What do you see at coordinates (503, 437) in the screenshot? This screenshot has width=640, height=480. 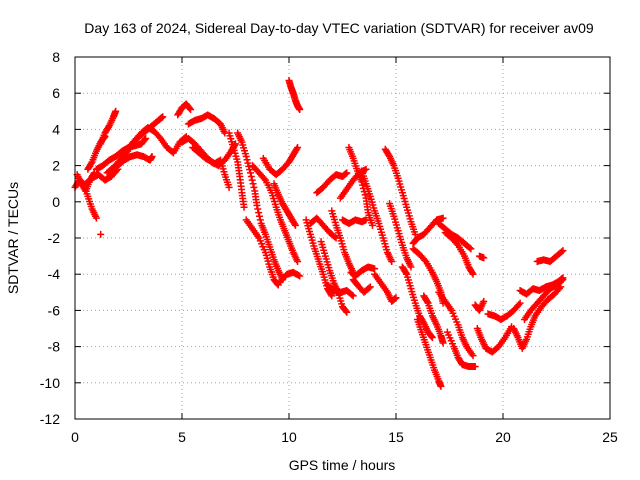 I see `x-tick-label: 20` at bounding box center [503, 437].